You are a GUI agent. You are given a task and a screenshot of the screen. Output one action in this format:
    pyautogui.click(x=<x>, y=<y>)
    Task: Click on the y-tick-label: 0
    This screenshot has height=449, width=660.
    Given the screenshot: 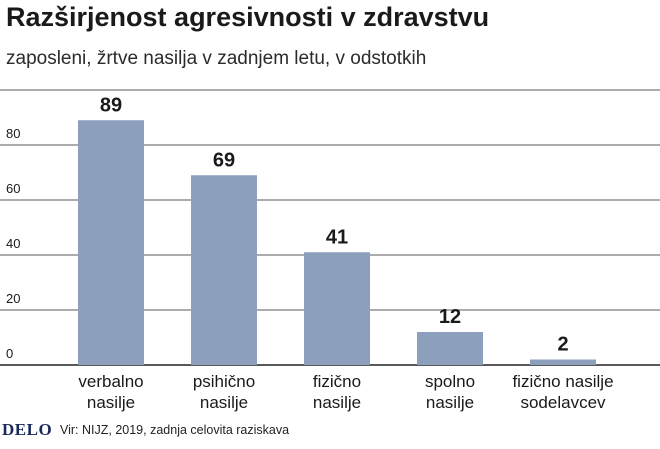 What is the action you would take?
    pyautogui.click(x=9, y=353)
    